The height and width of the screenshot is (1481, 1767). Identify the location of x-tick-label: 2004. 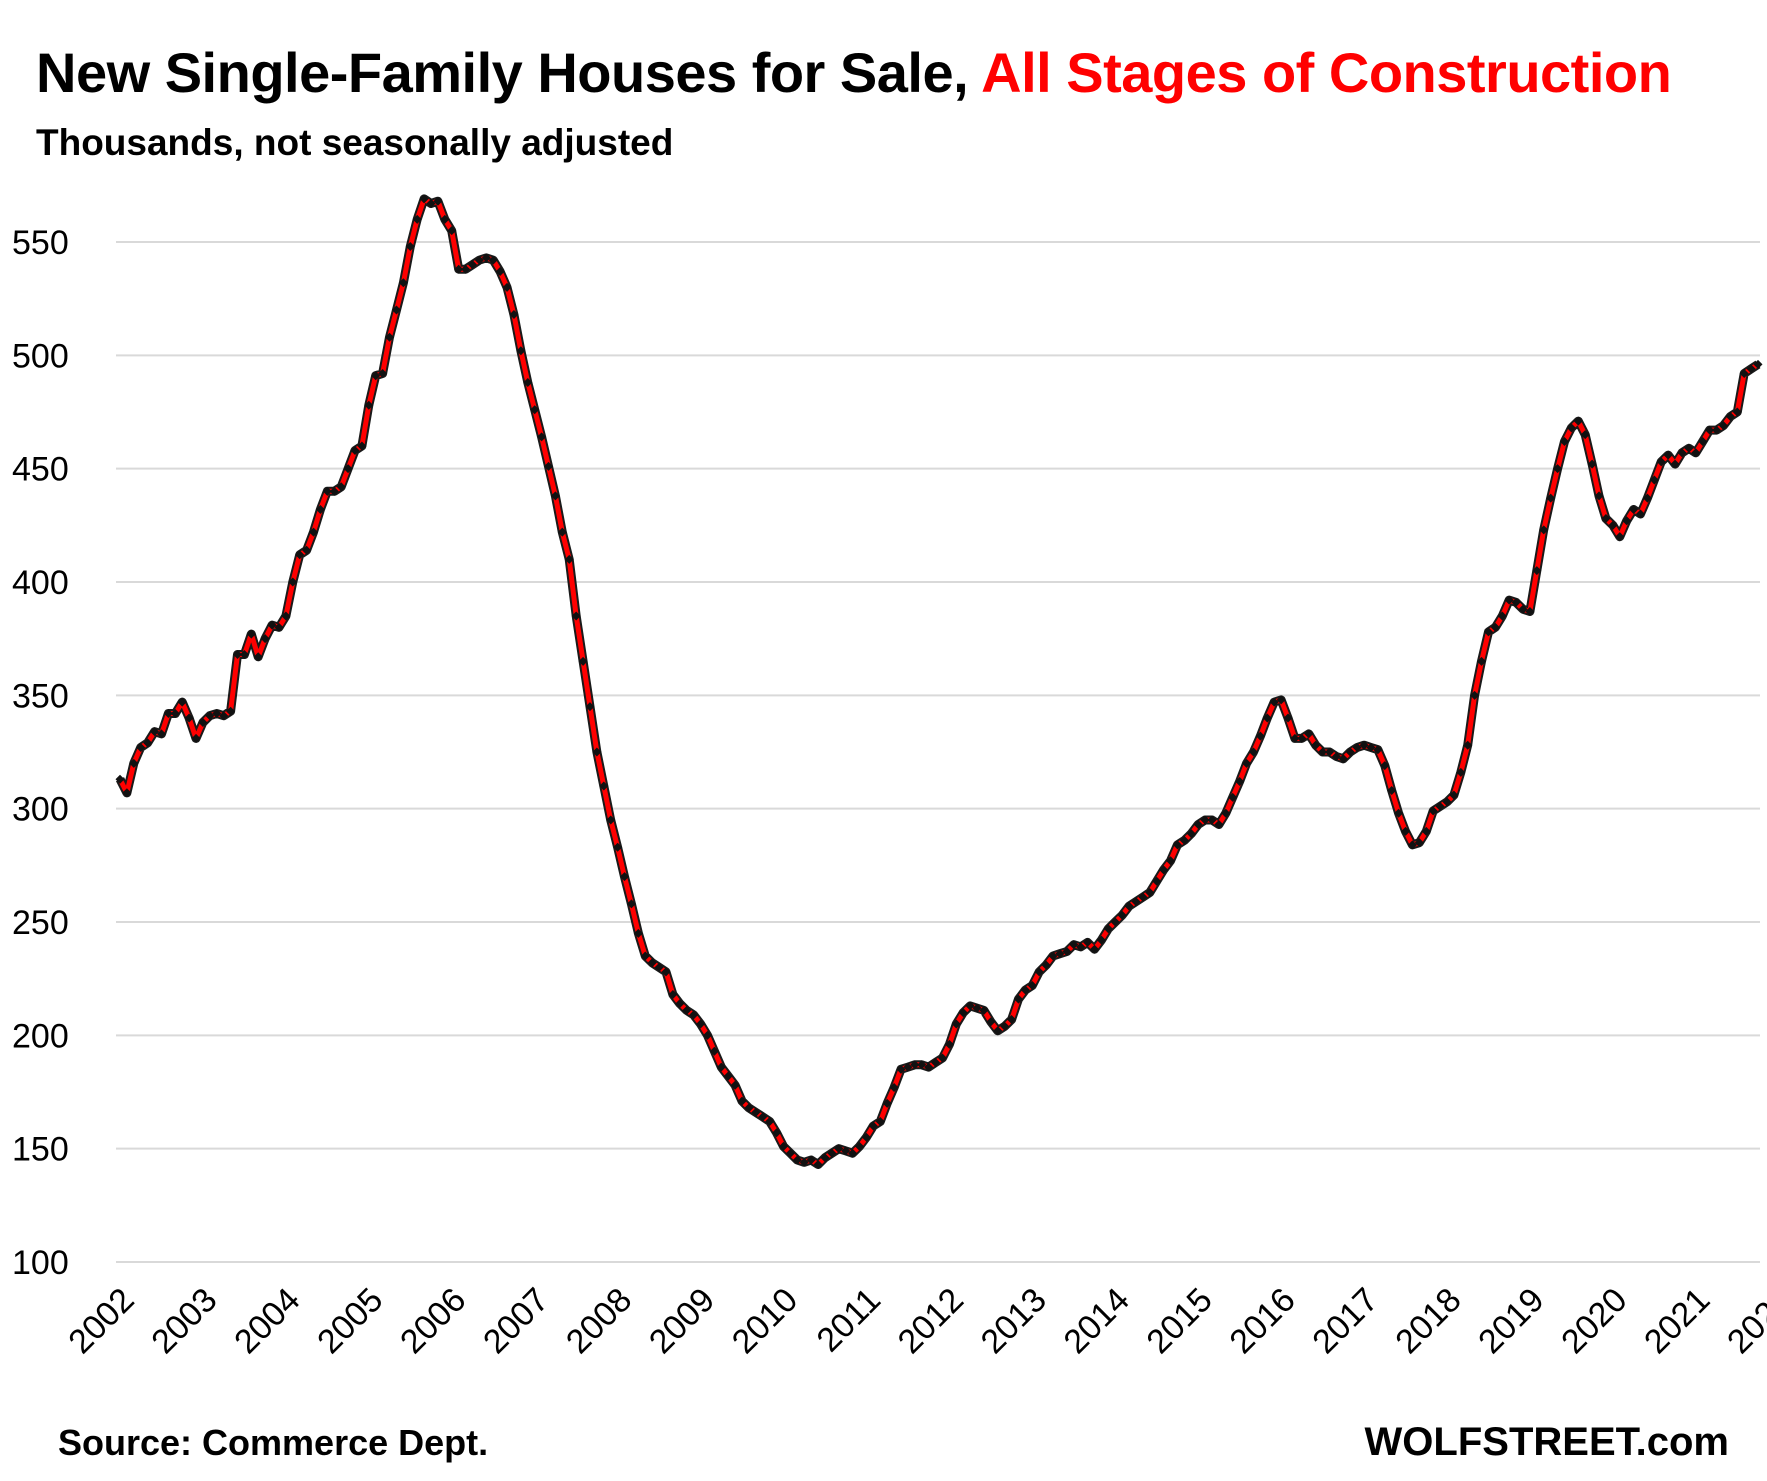
(267, 1321).